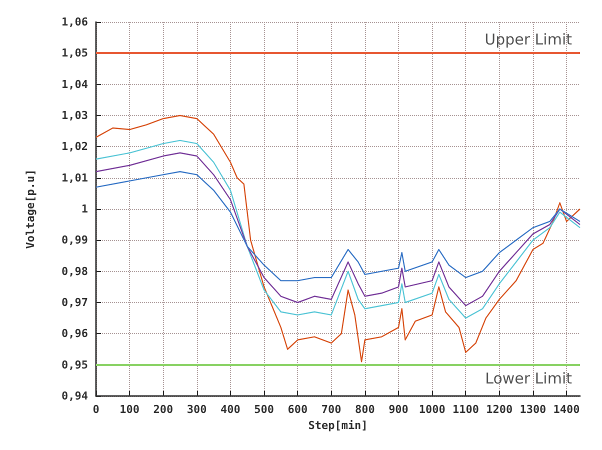  I want to click on y-tick-label: 1,06, so click(75, 22).